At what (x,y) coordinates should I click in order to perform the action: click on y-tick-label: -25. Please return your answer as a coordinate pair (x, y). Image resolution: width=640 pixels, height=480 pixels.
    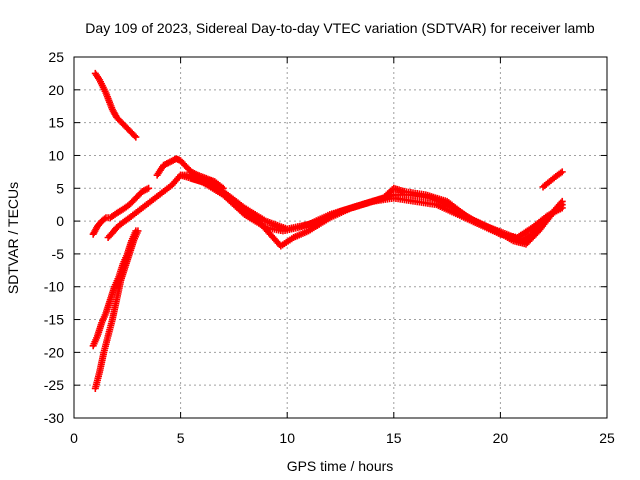
    Looking at the image, I should click on (54, 385).